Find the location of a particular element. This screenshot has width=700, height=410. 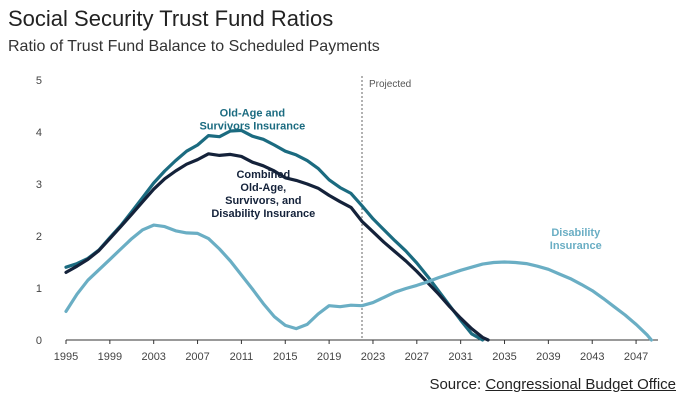

x-tick-label: 2039 is located at coordinates (548, 357).